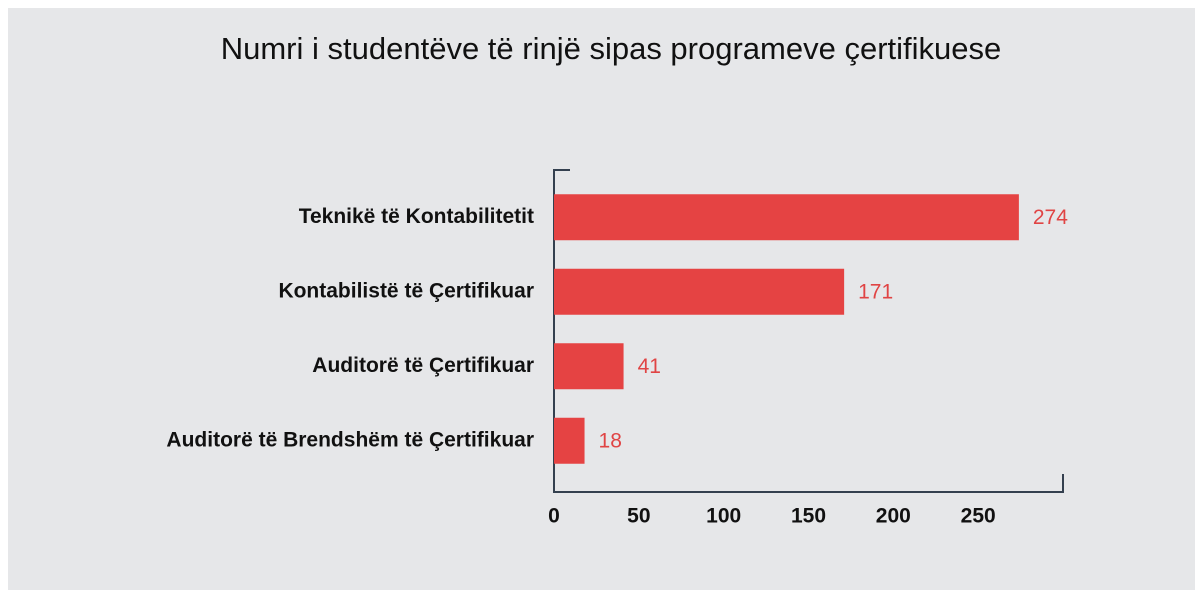 The width and height of the screenshot is (1202, 597). What do you see at coordinates (723, 516) in the screenshot?
I see `x-tick-label: 100` at bounding box center [723, 516].